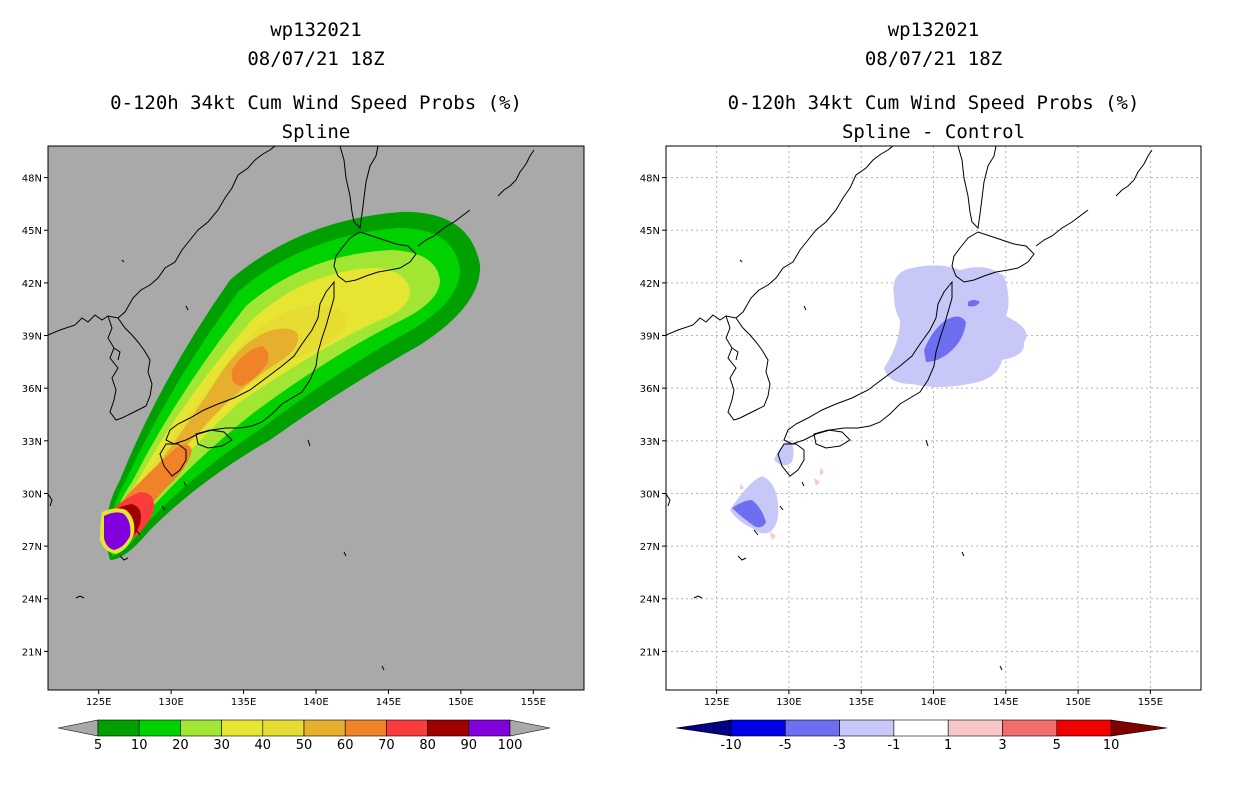  Describe the element at coordinates (32, 600) in the screenshot. I see `left-lat-label-24N: 24N` at that location.